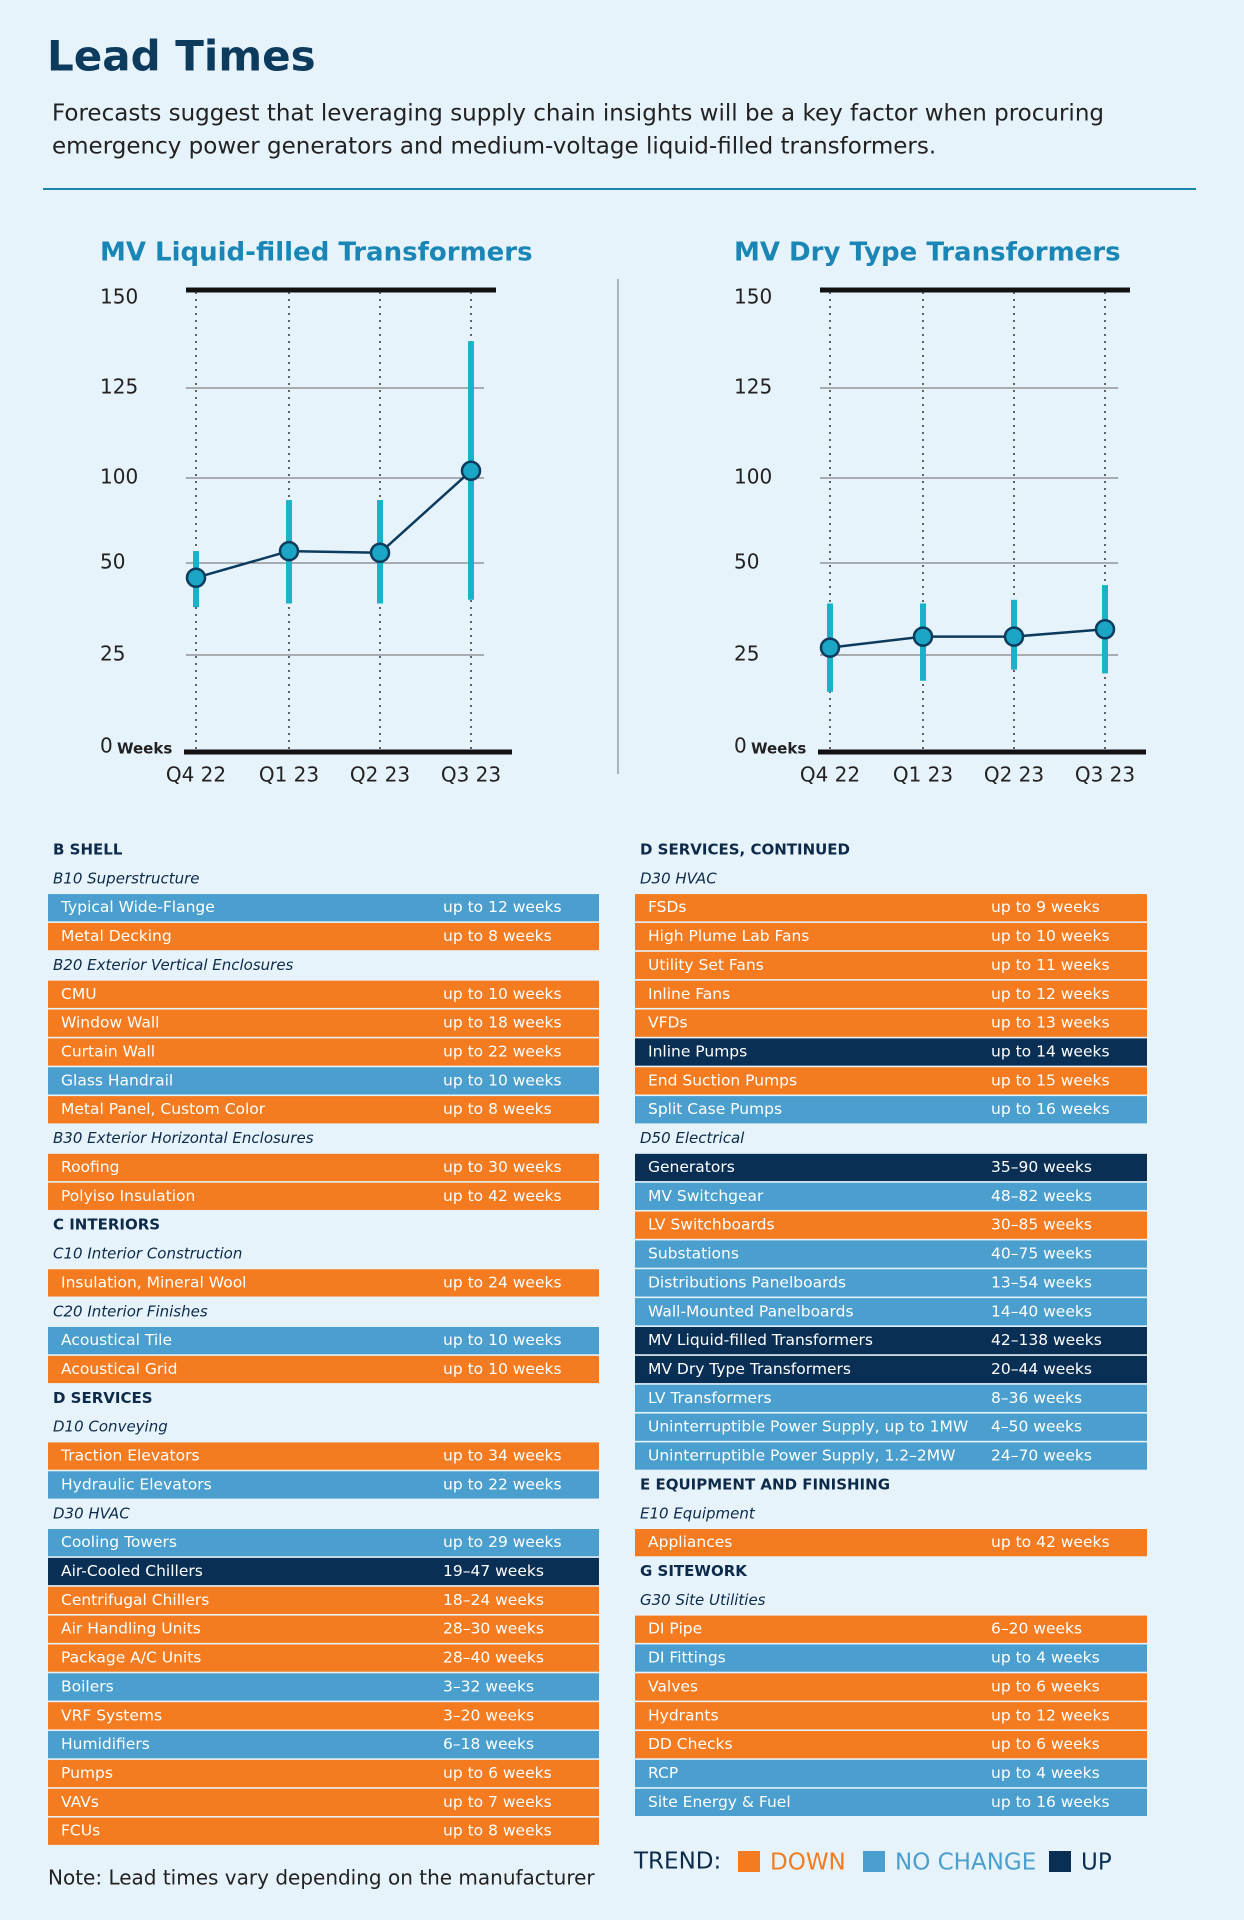 The height and width of the screenshot is (1920, 1244). What do you see at coordinates (715, 1109) in the screenshot?
I see `item-name: Split Case Pumps` at bounding box center [715, 1109].